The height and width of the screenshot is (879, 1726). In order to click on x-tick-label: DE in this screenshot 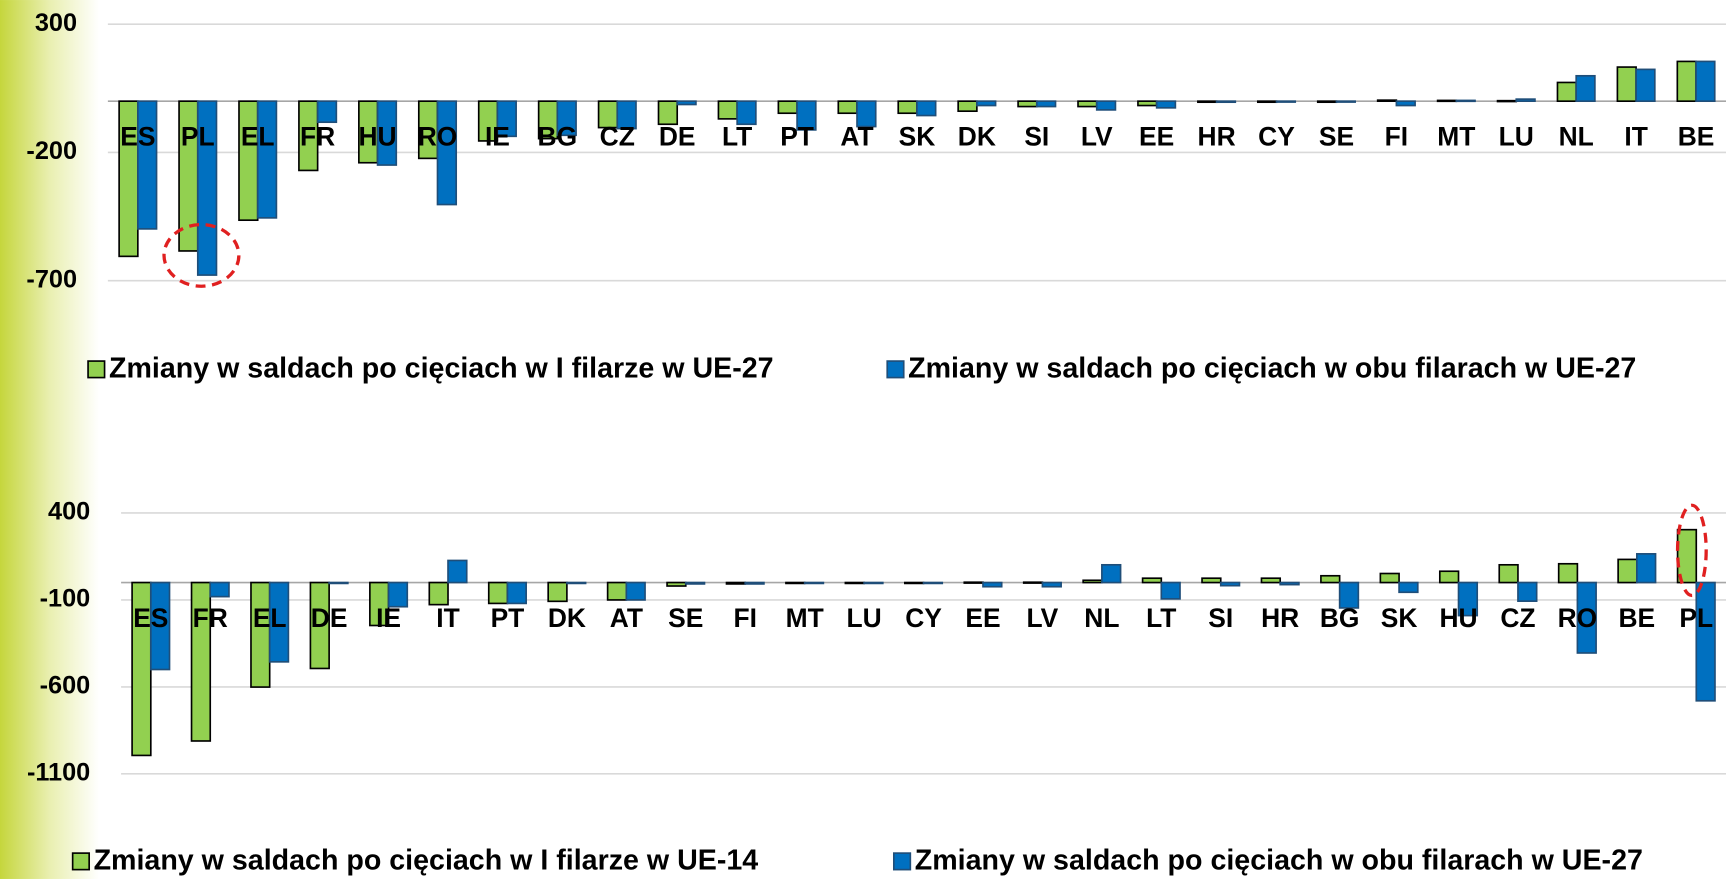, I will do `click(329, 618)`.